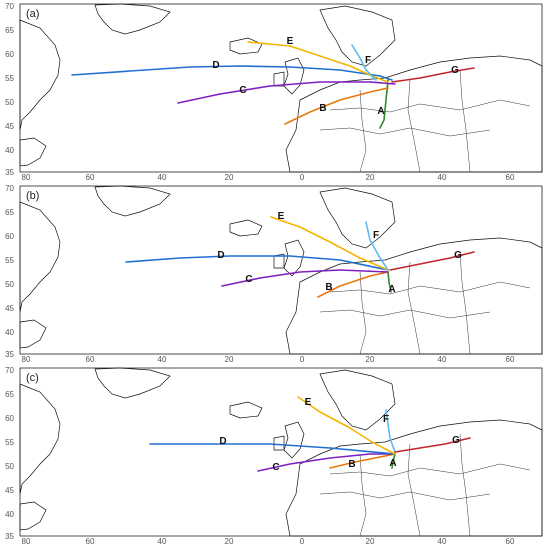 The image size is (550, 547). Describe the element at coordinates (392, 463) in the screenshot. I see `route-a-label: A` at that location.